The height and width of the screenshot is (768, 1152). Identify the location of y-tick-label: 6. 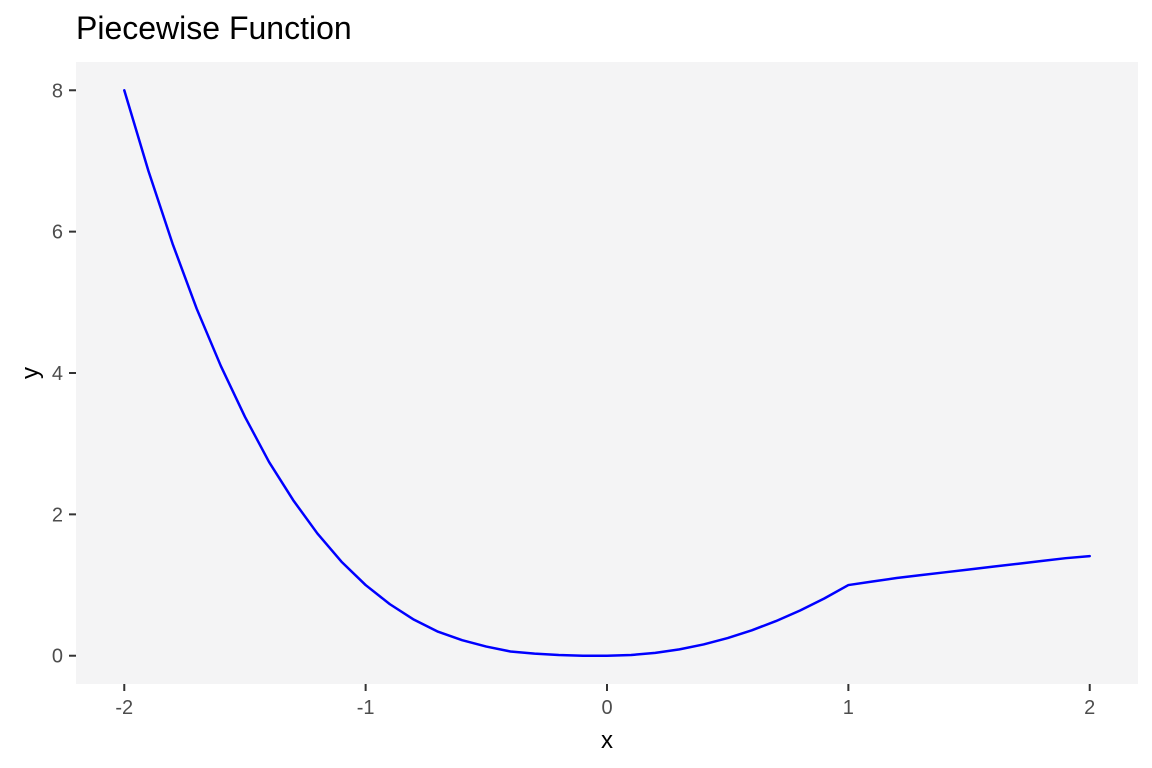
(57, 233).